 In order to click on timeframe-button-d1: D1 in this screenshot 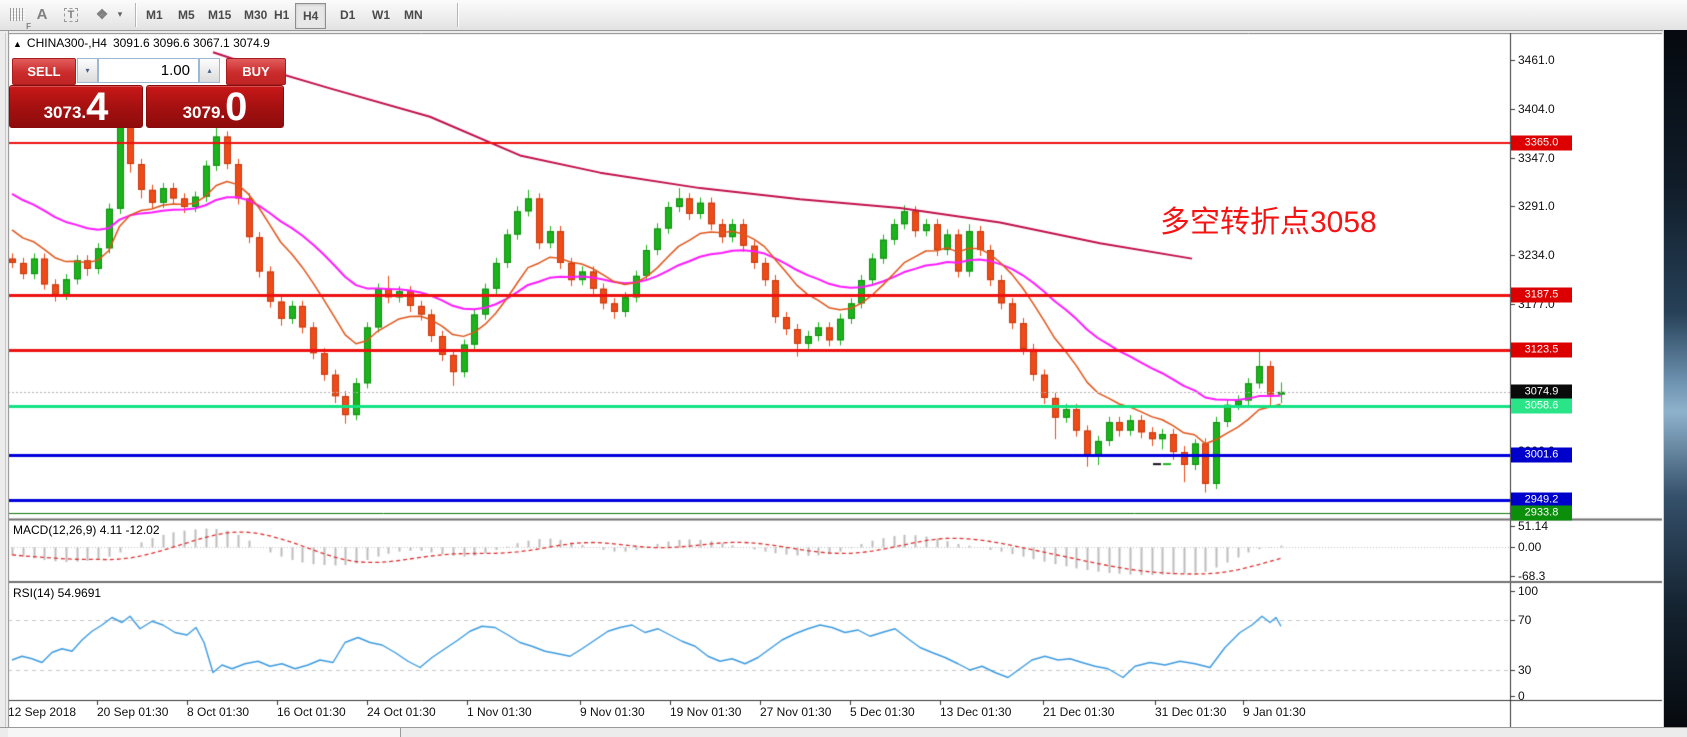, I will do `click(348, 15)`.